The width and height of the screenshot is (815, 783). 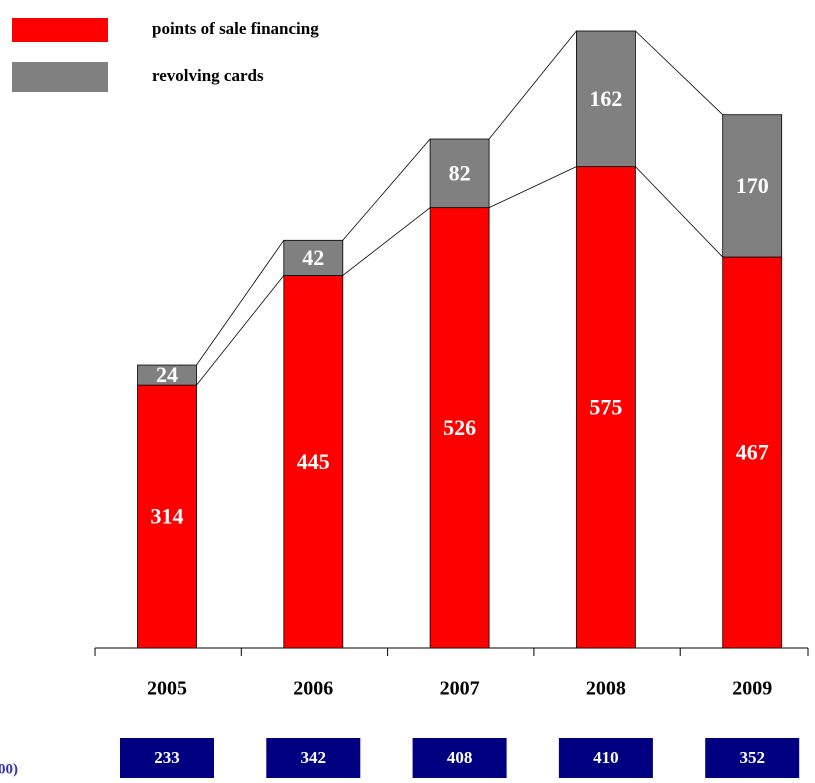 I want to click on value-label: 170, so click(x=752, y=185).